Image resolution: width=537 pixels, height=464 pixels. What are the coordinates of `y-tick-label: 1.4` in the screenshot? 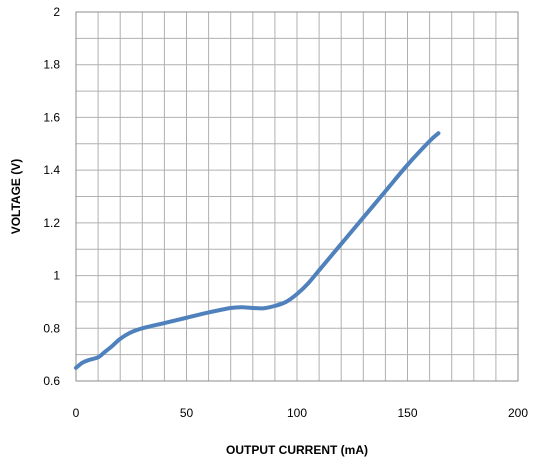 It's located at (51, 170).